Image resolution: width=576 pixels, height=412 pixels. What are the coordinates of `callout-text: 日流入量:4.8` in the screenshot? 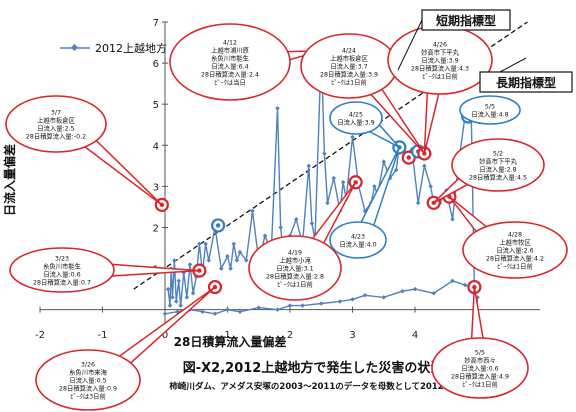 It's located at (489, 114).